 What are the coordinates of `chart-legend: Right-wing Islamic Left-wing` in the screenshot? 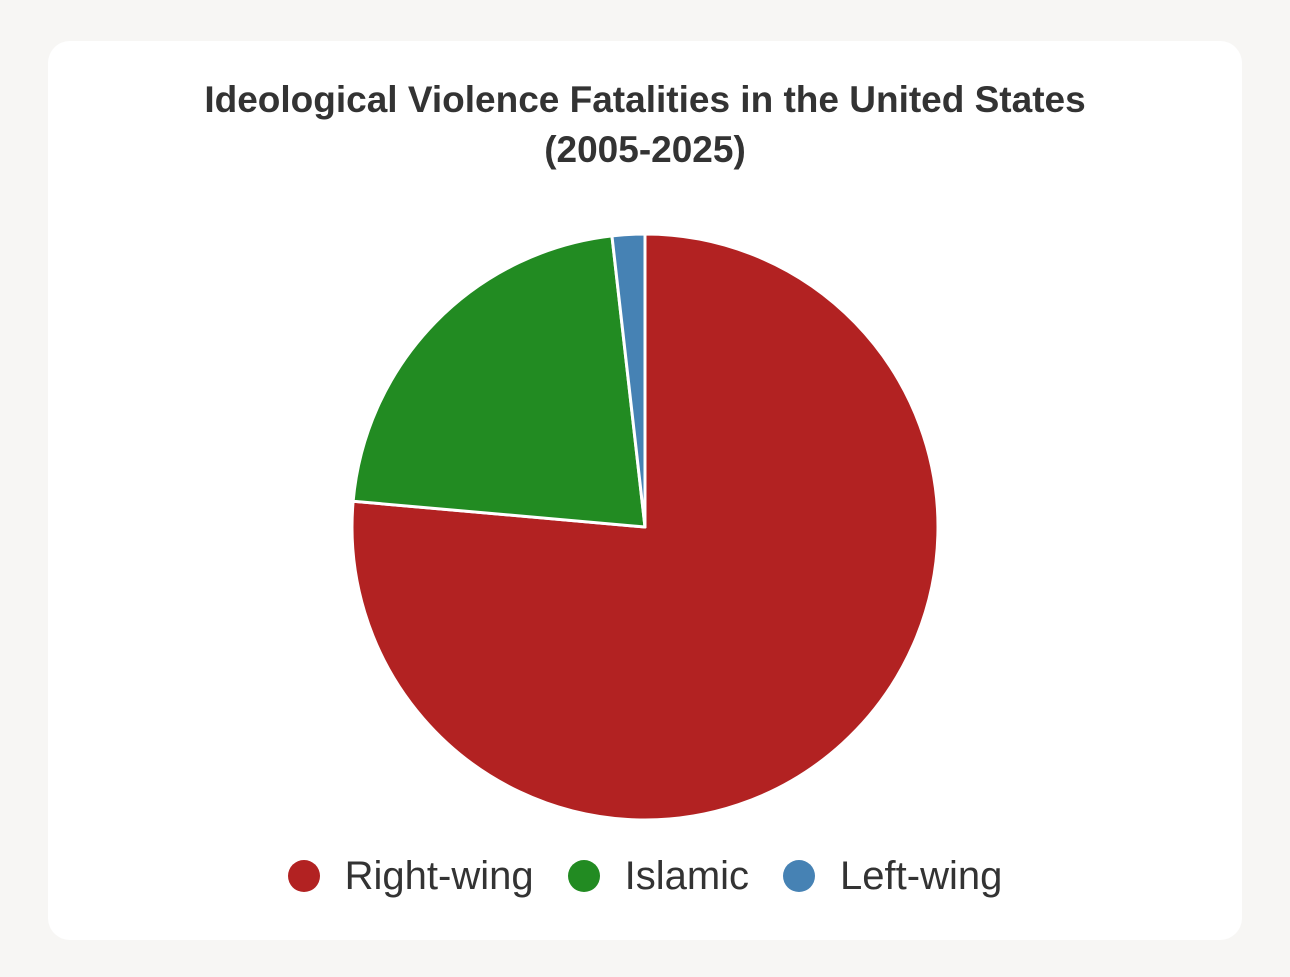 It's located at (645, 876).